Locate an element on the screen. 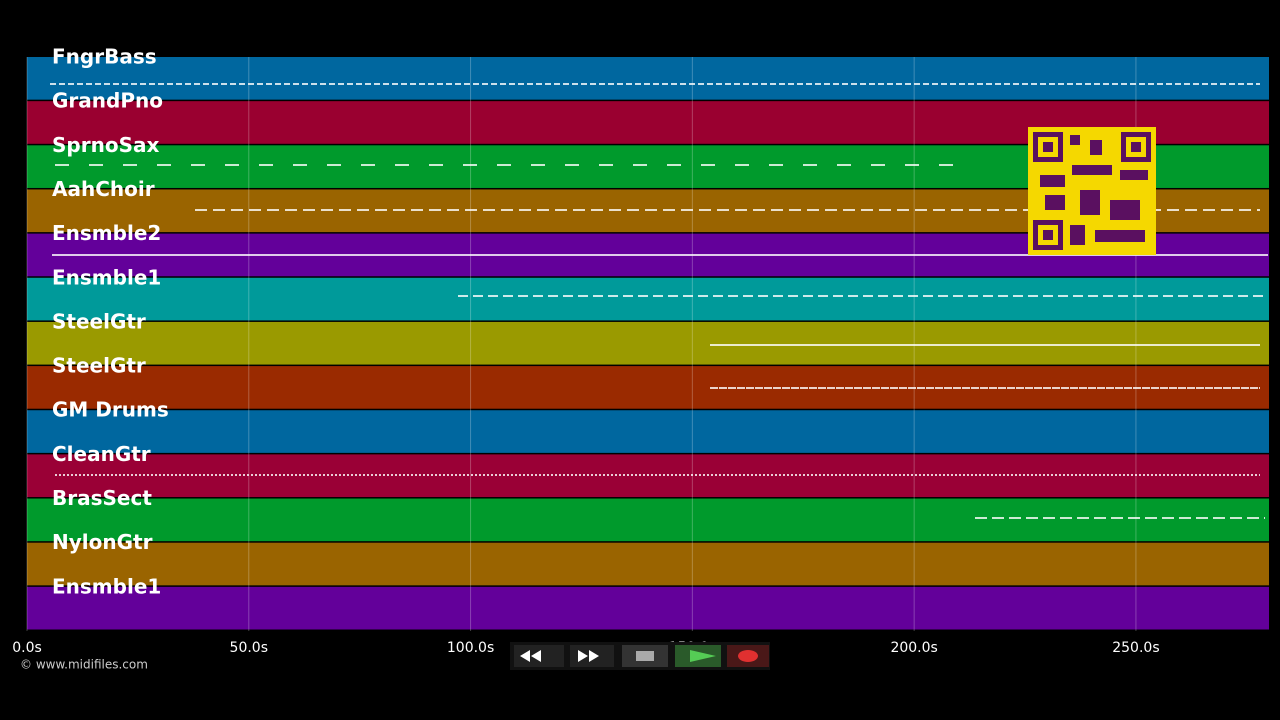 The image size is (1280, 720). track-label: GrandPno is located at coordinates (107, 101).